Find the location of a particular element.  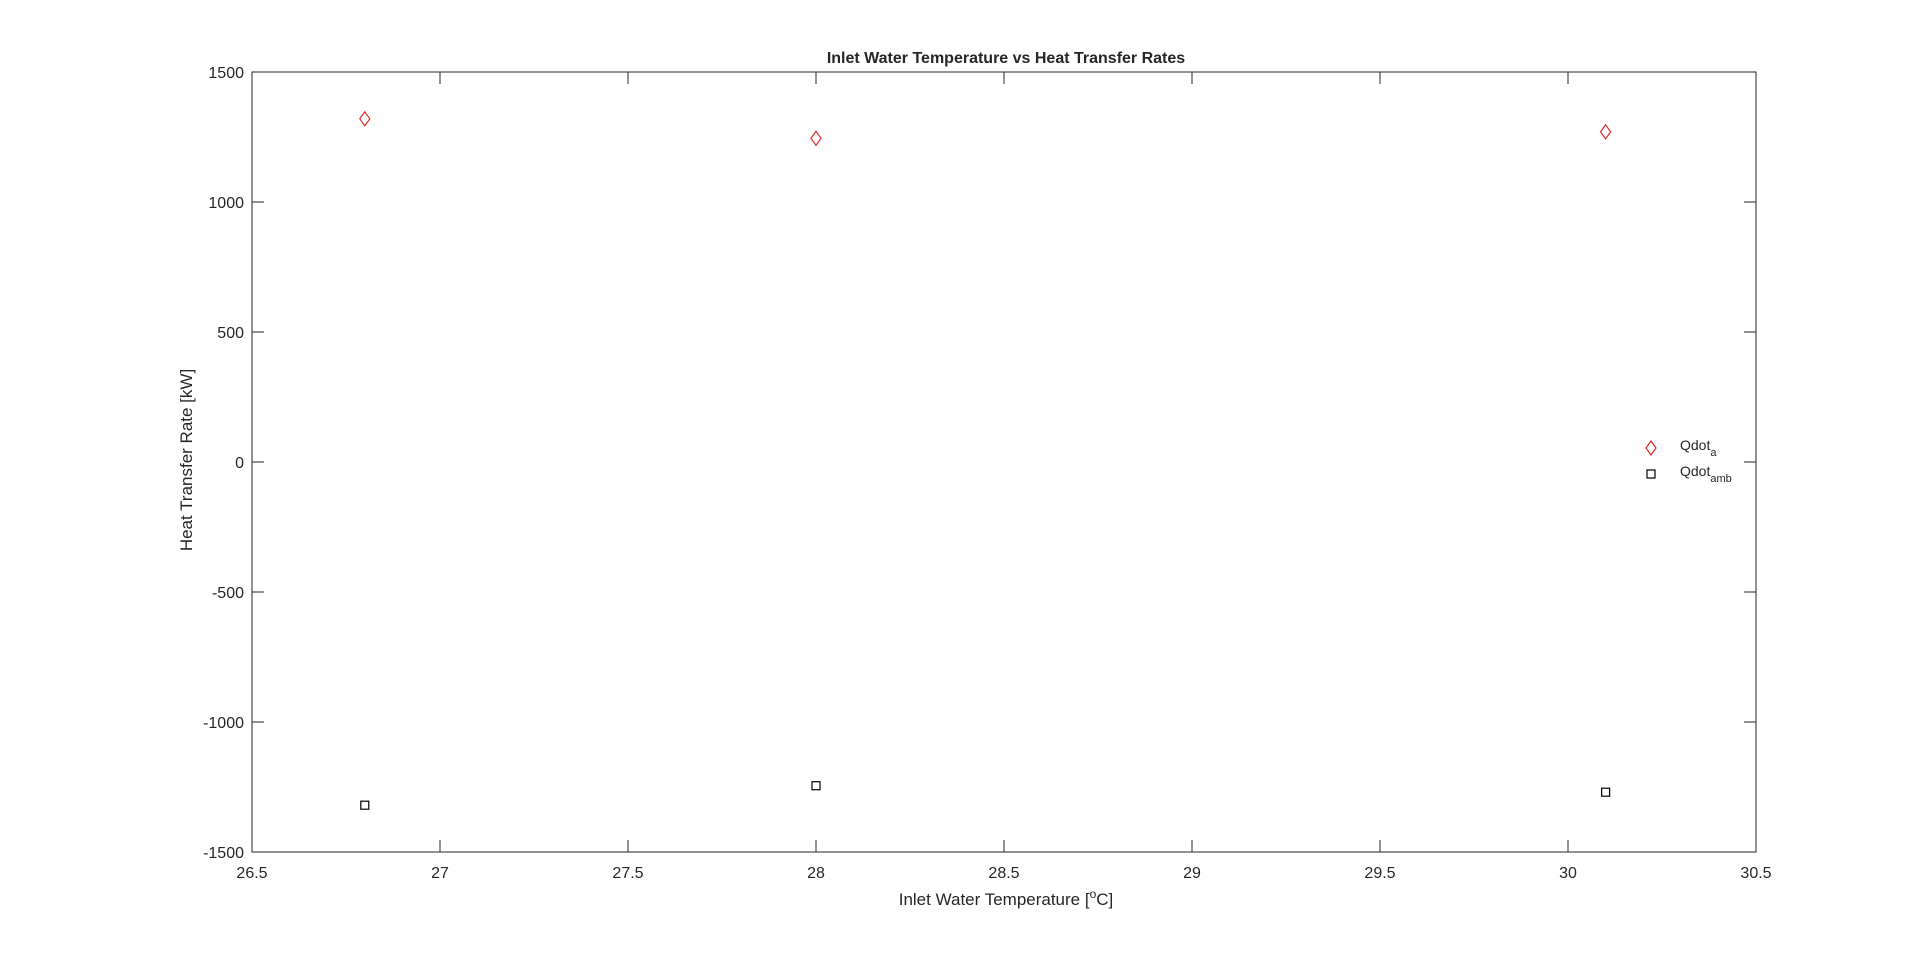

x-tick-label: 27.5 is located at coordinates (627, 873).